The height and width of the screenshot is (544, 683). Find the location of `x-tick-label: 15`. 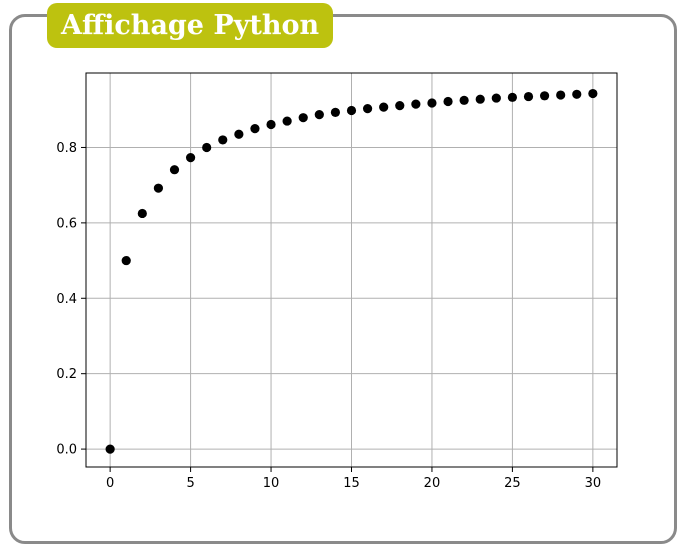

x-tick-label: 15 is located at coordinates (351, 483).